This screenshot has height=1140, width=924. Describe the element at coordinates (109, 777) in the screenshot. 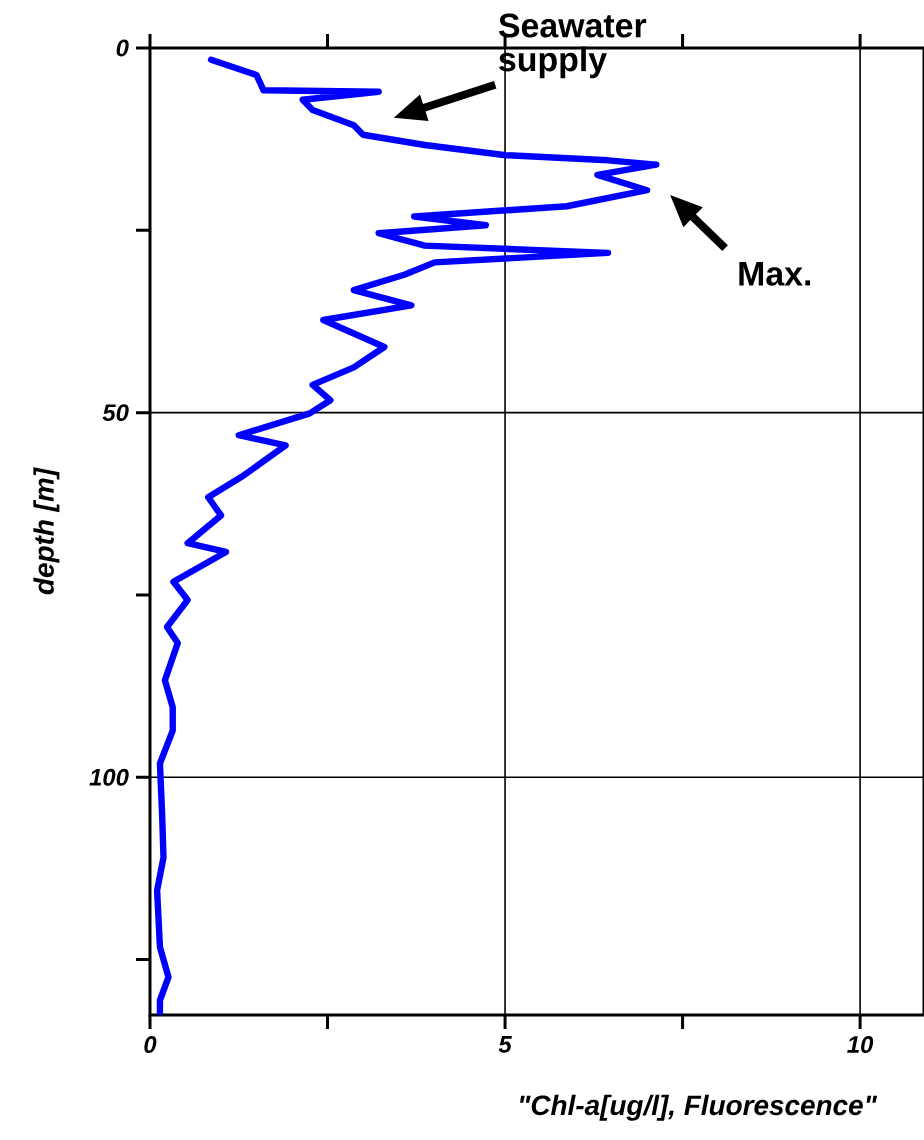

I see `y-tick-label: 100` at that location.